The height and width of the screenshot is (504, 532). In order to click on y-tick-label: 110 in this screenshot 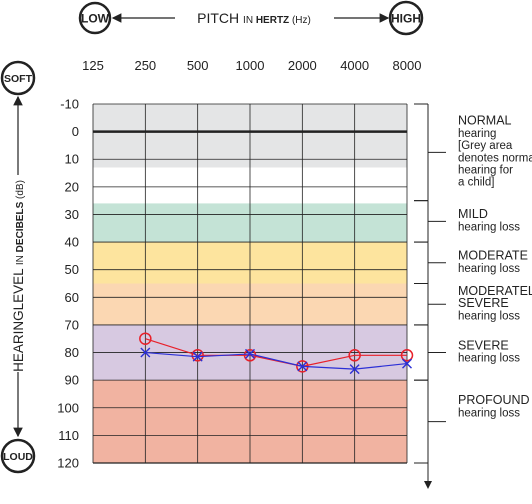, I will do `click(68, 435)`.